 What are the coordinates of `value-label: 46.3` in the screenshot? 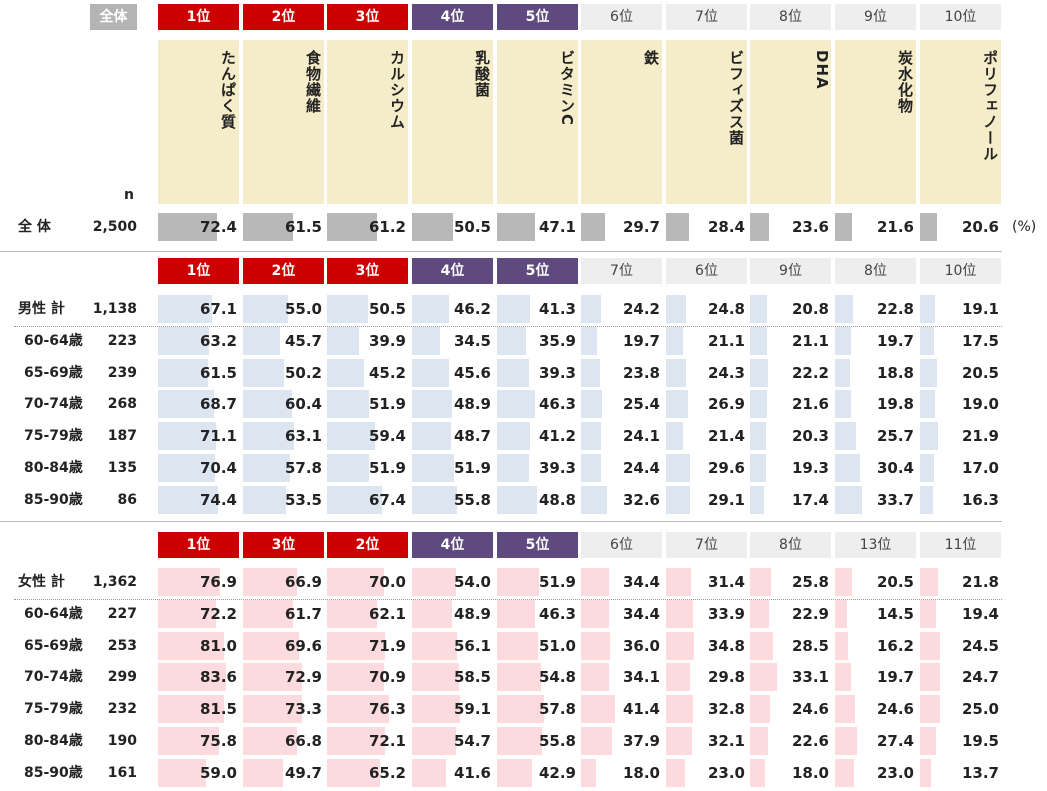 It's located at (557, 404).